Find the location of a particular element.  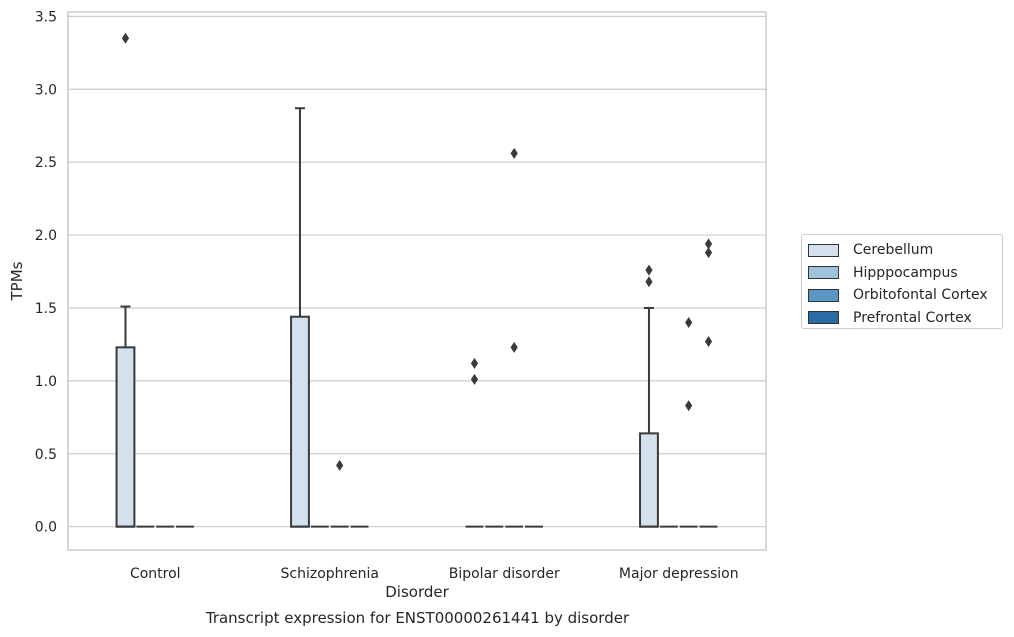

y-tick-label: 0.0 is located at coordinates (46, 528).